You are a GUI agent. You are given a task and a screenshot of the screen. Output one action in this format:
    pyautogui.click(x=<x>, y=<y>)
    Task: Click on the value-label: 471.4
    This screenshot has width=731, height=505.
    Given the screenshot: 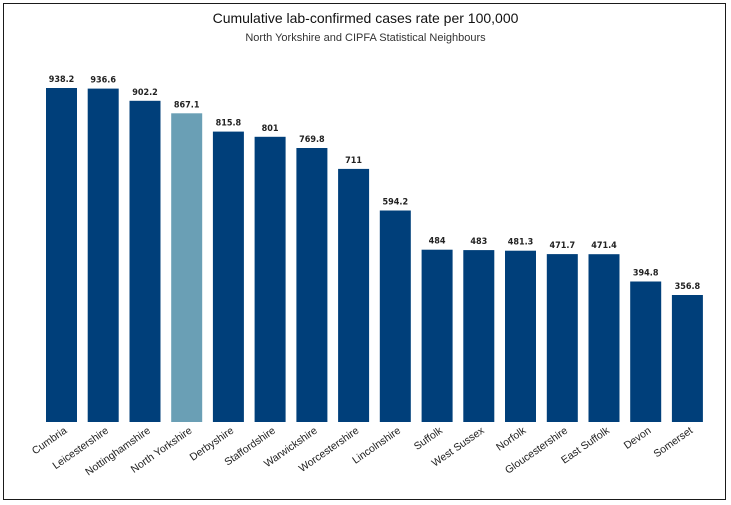 What is the action you would take?
    pyautogui.click(x=604, y=246)
    